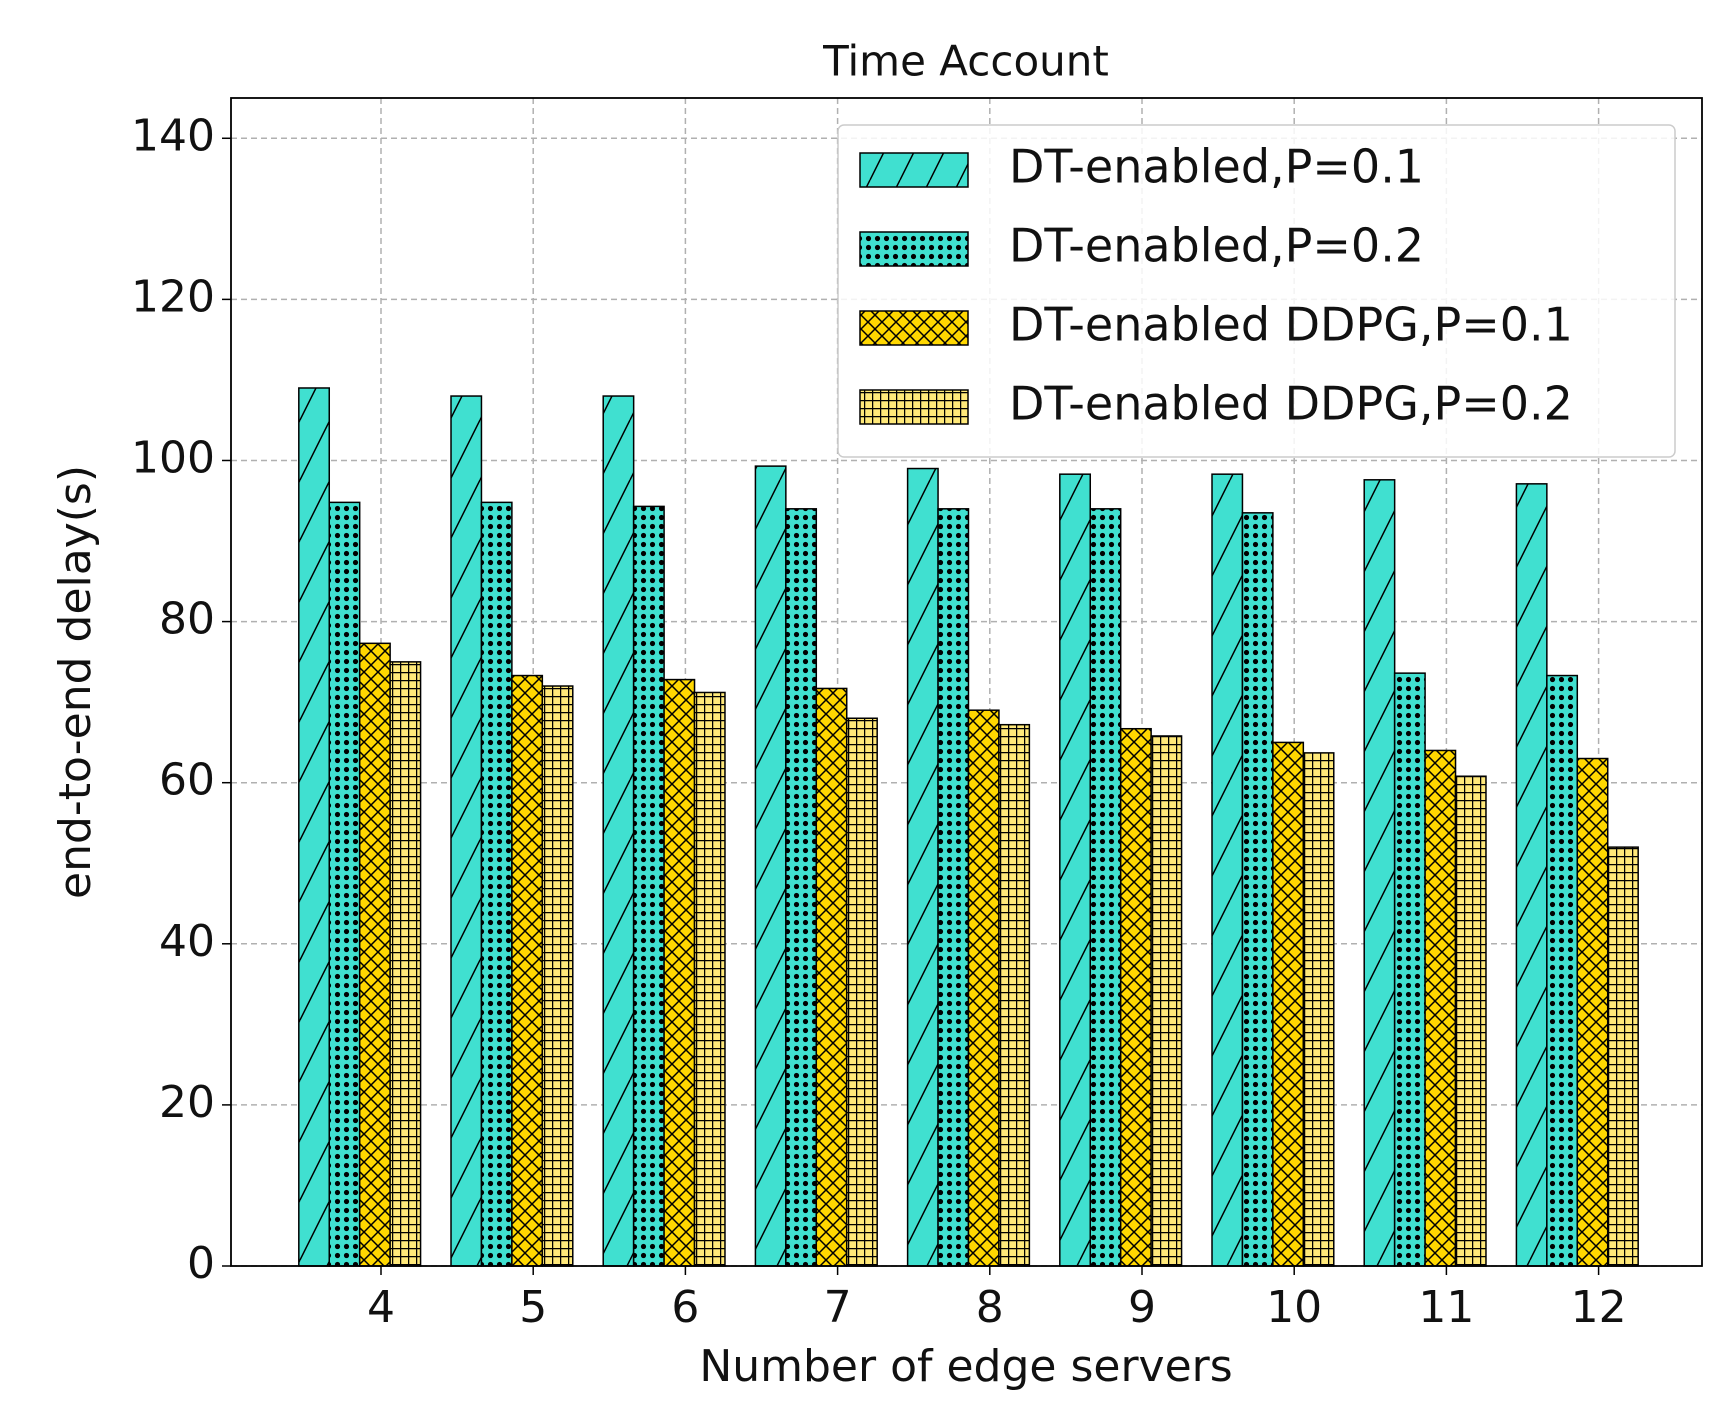  What do you see at coordinates (1256, 291) in the screenshot?
I see `legend-box` at bounding box center [1256, 291].